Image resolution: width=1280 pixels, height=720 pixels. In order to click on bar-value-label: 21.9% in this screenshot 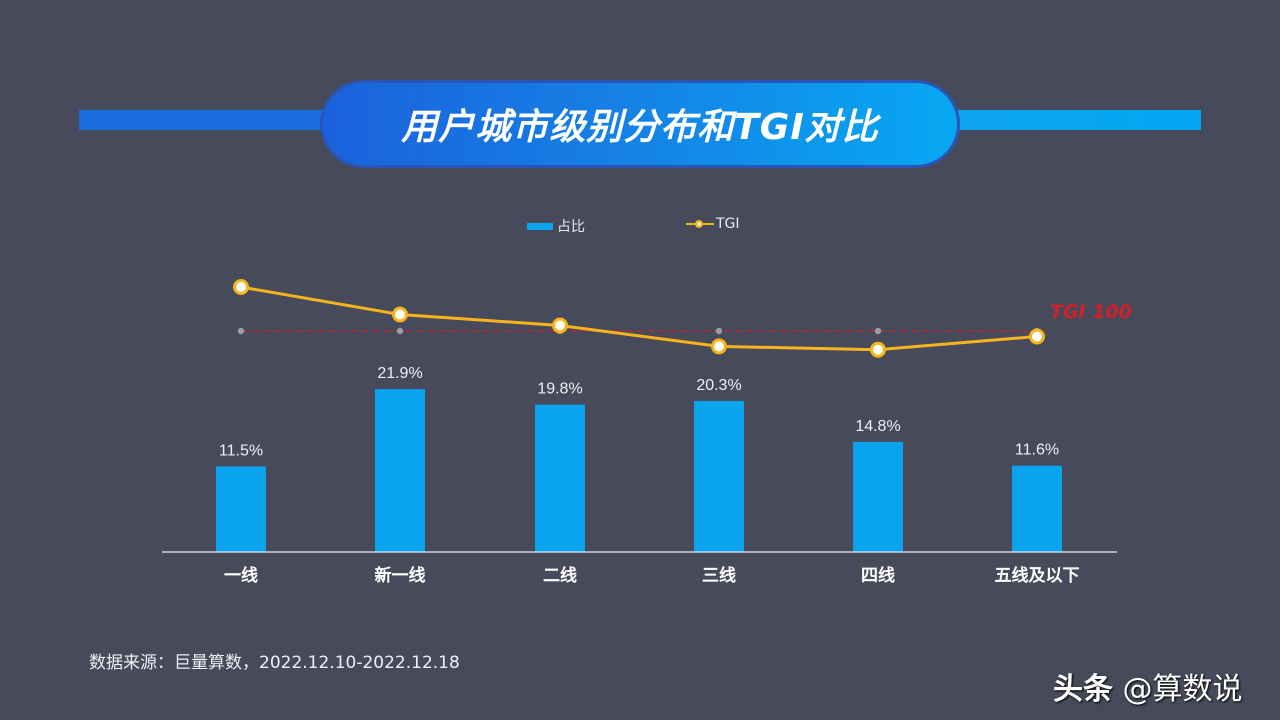, I will do `click(399, 373)`.